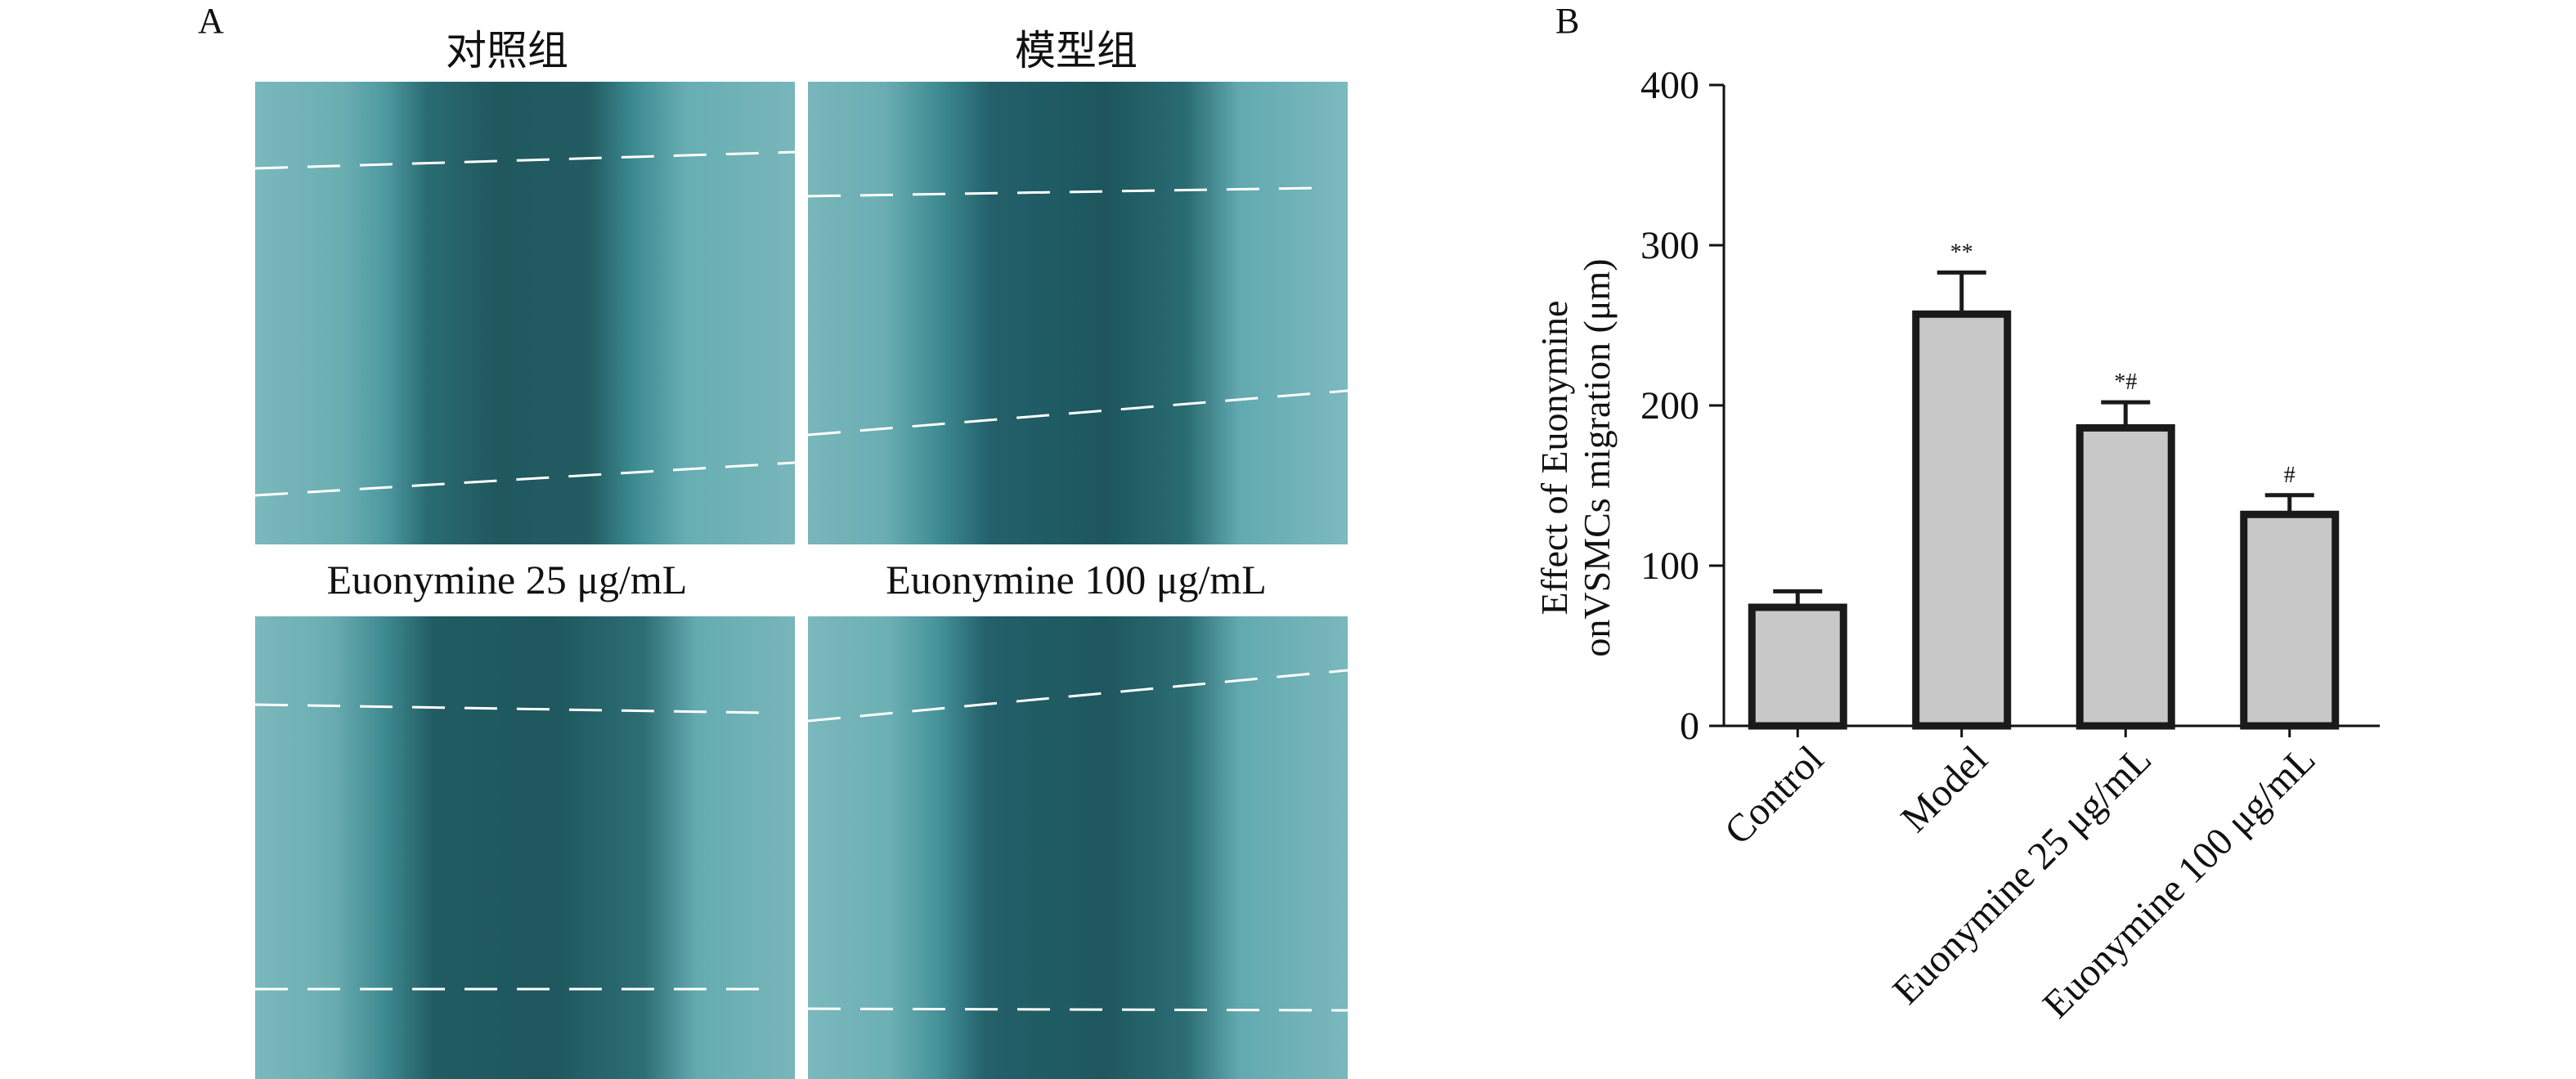 This screenshot has height=1079, width=2576. Describe the element at coordinates (2290, 475) in the screenshot. I see `significance-mark: #` at that location.